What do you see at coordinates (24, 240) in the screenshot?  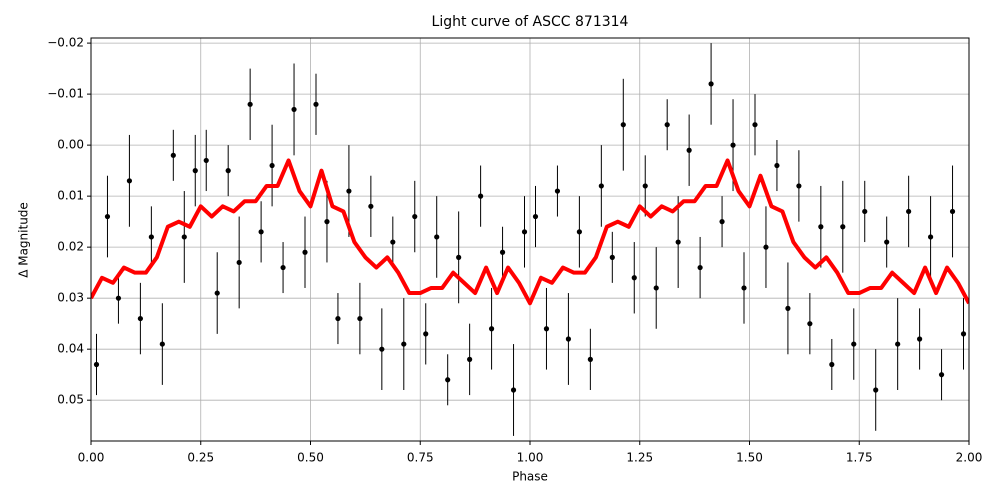 I see `y-axis-label: Δ Magnitude` at bounding box center [24, 240].